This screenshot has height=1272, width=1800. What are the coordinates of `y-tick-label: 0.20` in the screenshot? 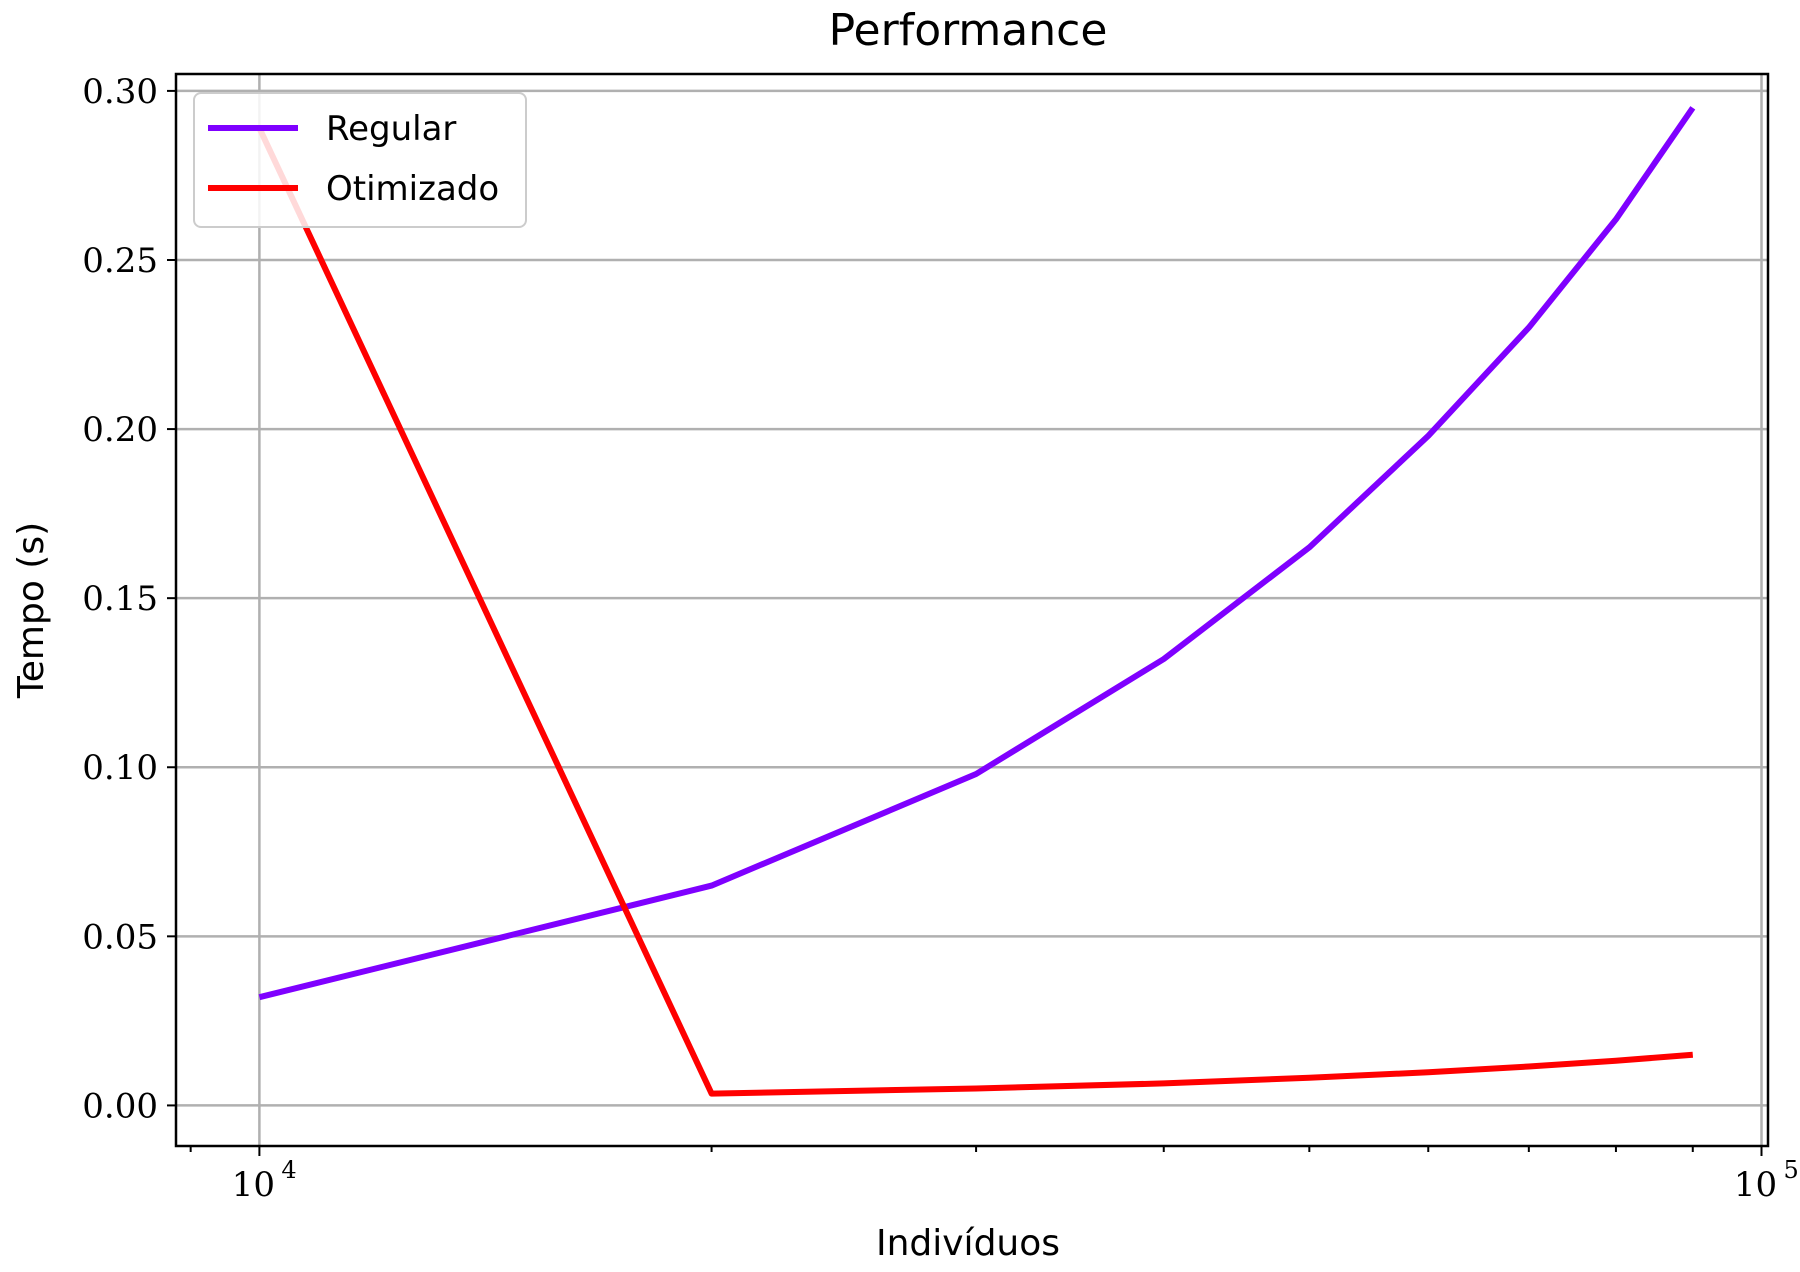 It's located at (120, 430).